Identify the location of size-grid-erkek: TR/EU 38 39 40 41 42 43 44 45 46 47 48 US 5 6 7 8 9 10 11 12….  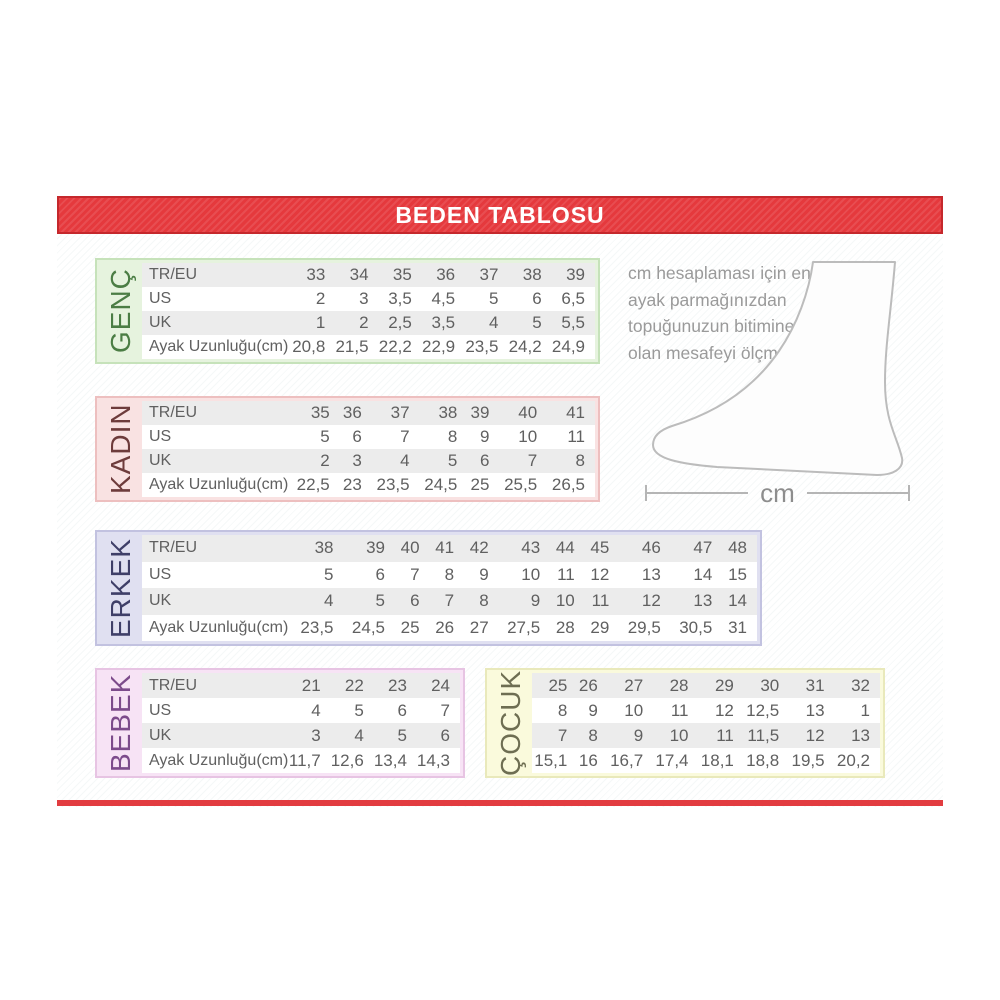
(449, 588).